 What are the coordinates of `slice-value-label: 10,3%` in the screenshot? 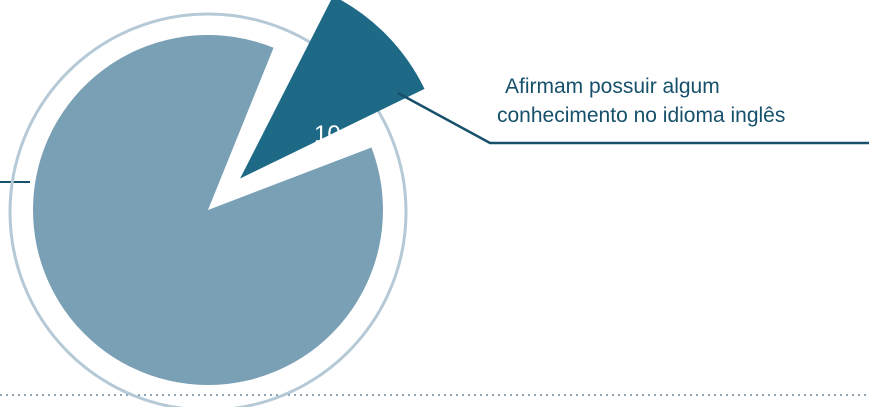 It's located at (348, 134).